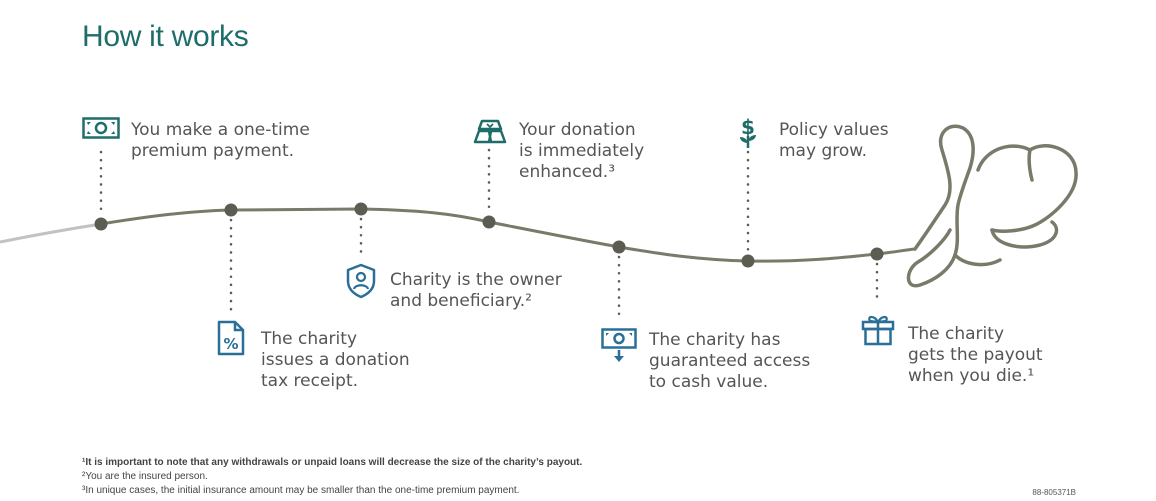 The height and width of the screenshot is (501, 1156). What do you see at coordinates (577, 130) in the screenshot?
I see `step-text-line: Your donation` at bounding box center [577, 130].